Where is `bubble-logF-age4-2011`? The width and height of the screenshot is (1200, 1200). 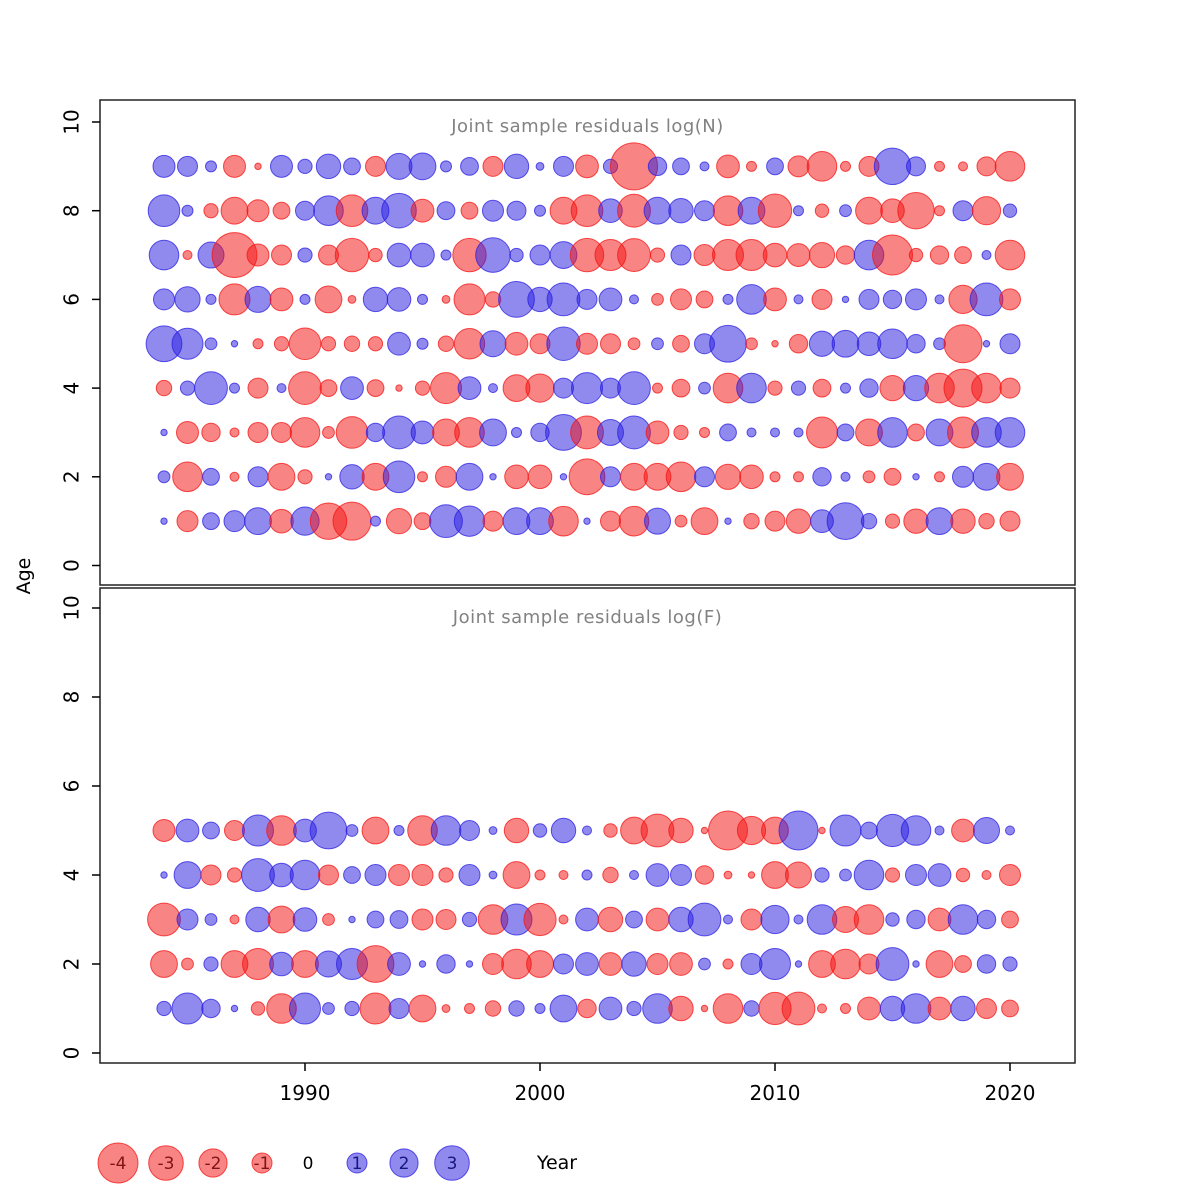 bubble-logF-age4-2011 is located at coordinates (798, 875).